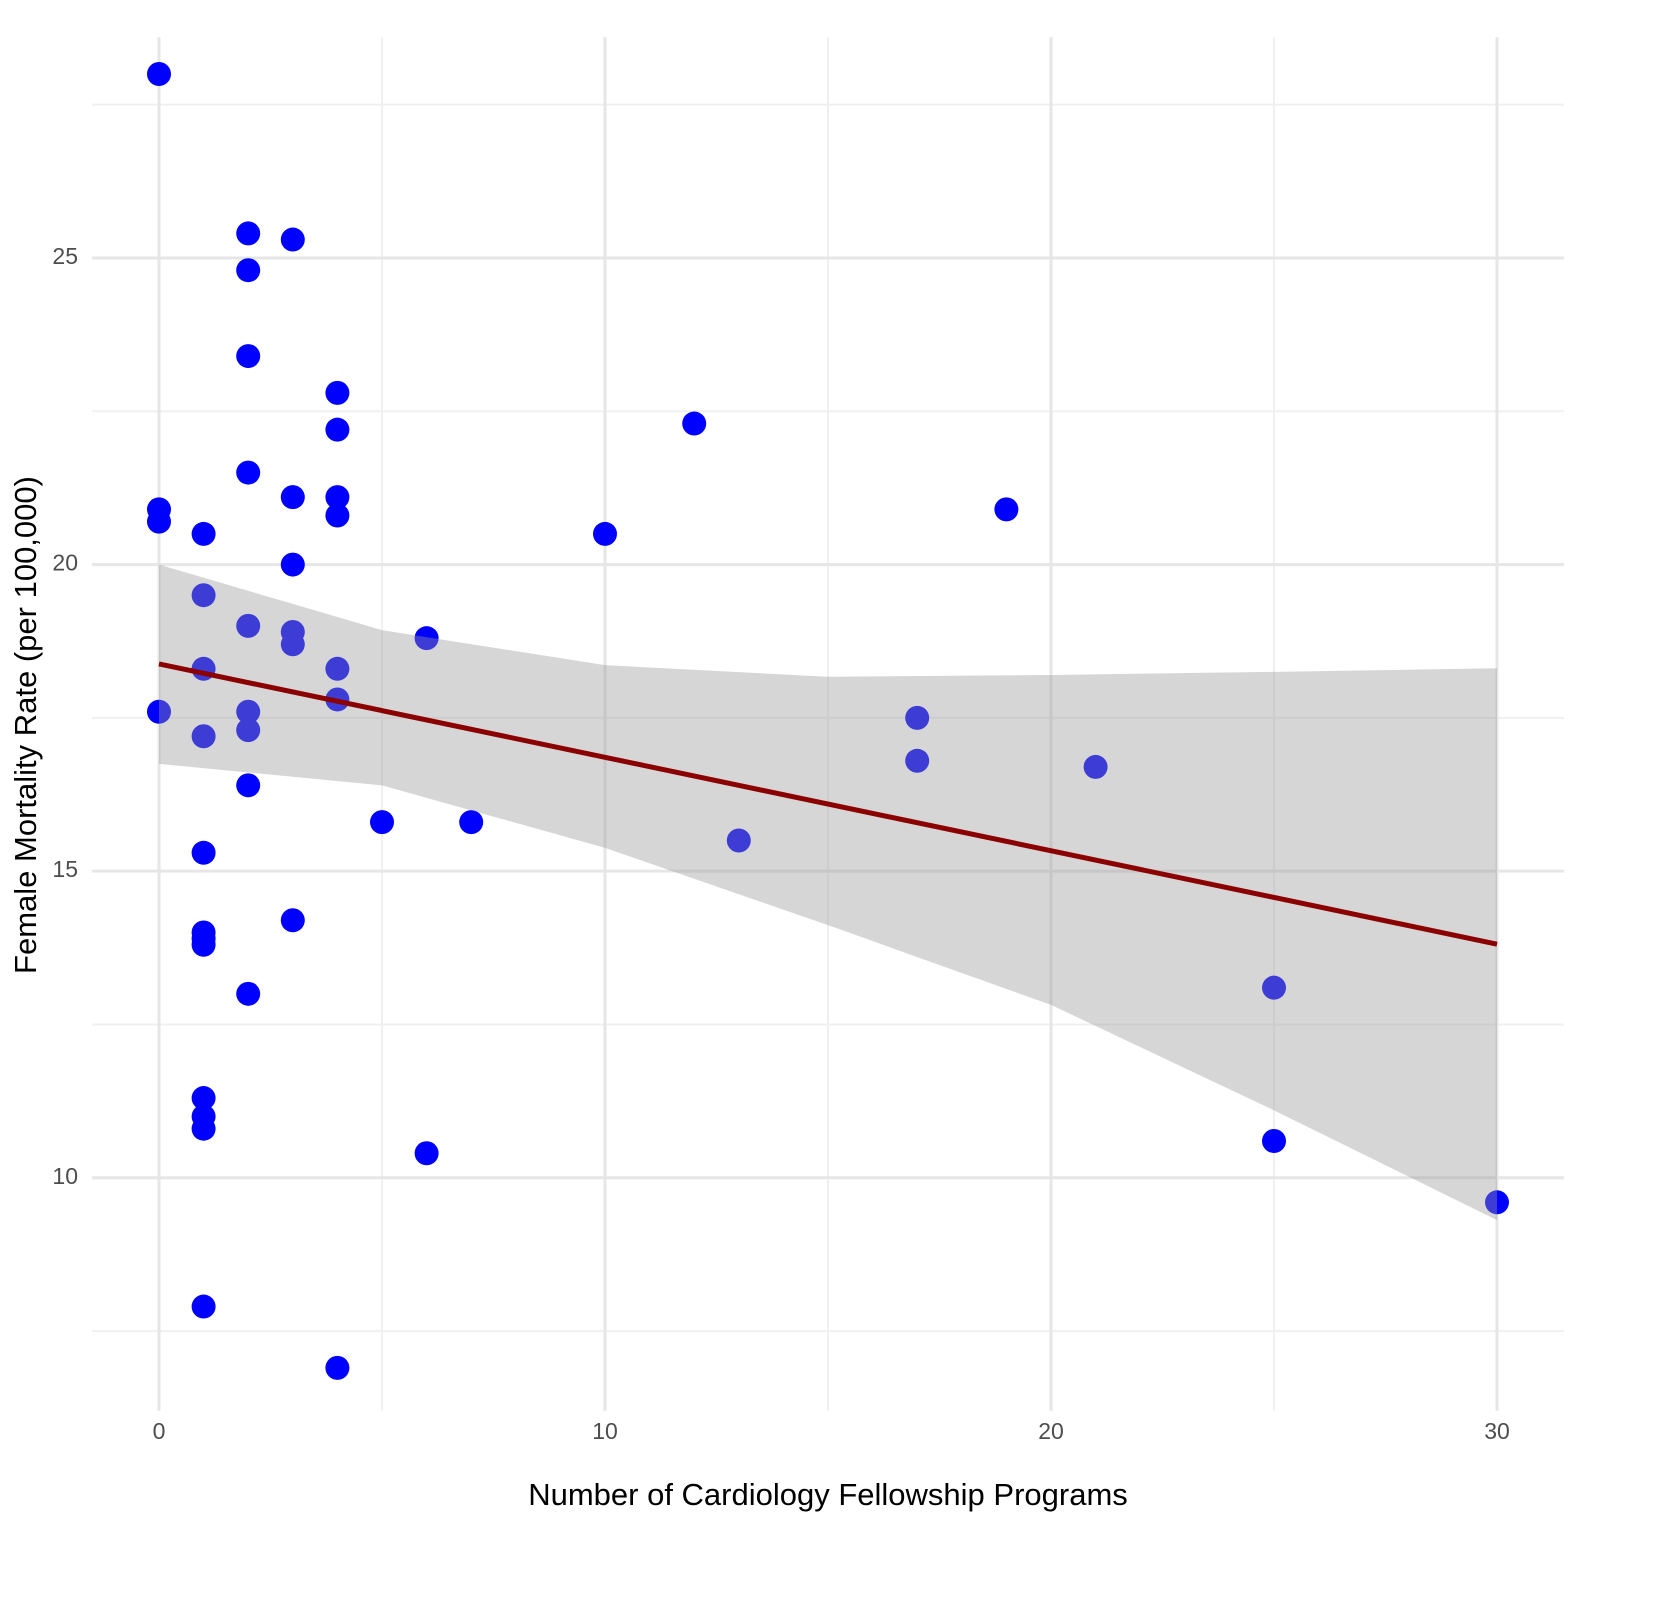 Image resolution: width=1667 pixels, height=1621 pixels. I want to click on x-tick-label: 0, so click(159, 1431).